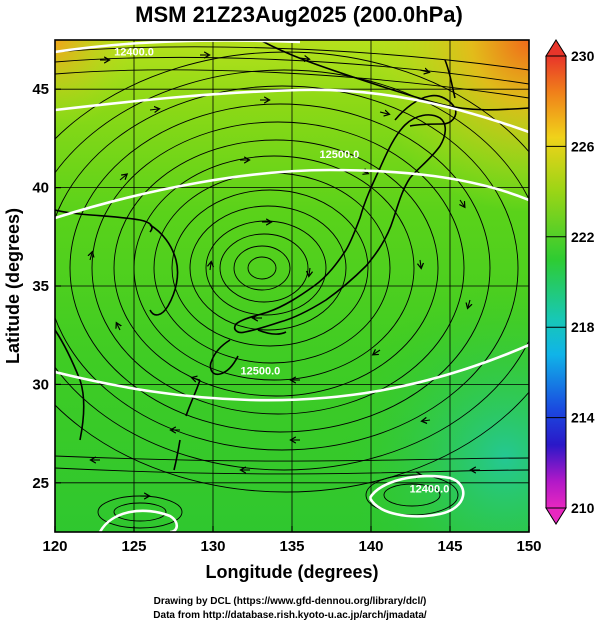 The width and height of the screenshot is (599, 625). I want to click on contour-12500-south, so click(292, 372).